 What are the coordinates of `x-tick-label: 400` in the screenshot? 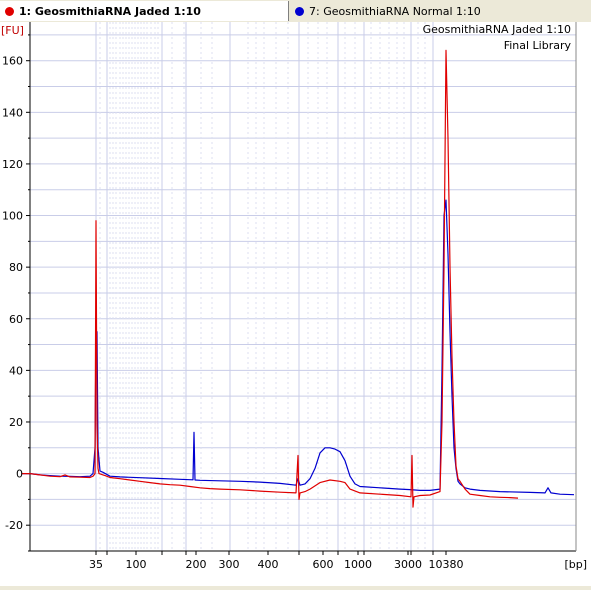 It's located at (268, 564).